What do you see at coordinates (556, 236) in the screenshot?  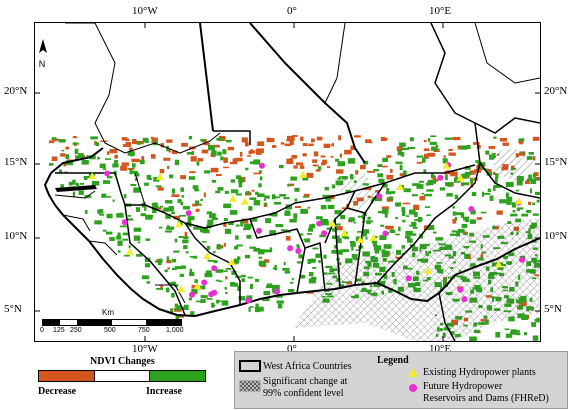 I see `lat-label-10n-right: 10°N` at bounding box center [556, 236].